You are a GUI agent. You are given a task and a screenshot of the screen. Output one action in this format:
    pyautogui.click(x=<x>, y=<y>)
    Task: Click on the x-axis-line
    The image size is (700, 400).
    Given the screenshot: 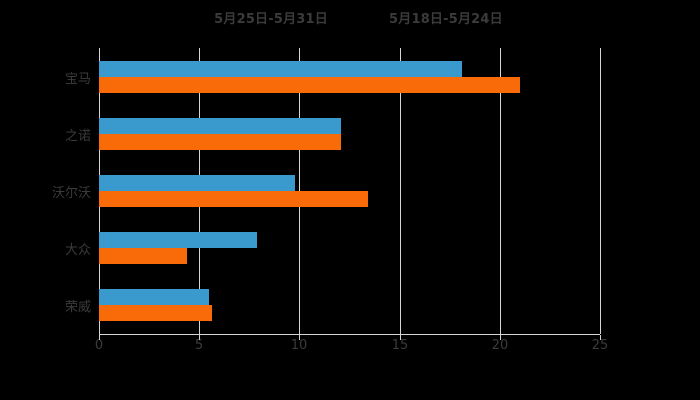 What is the action you would take?
    pyautogui.click(x=349, y=334)
    